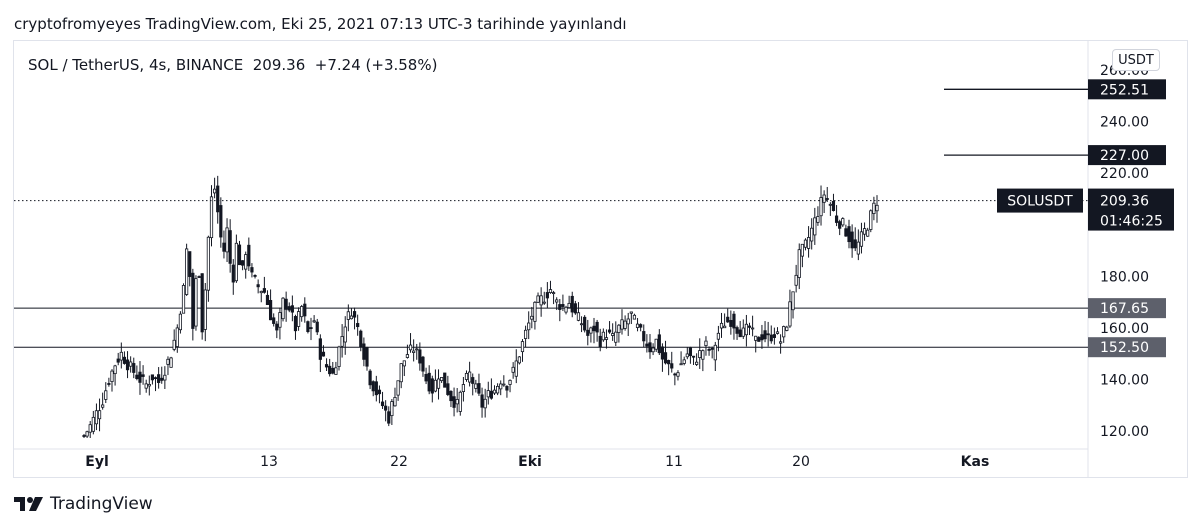  I want to click on tradingview-logo: TradingView, so click(83, 504).